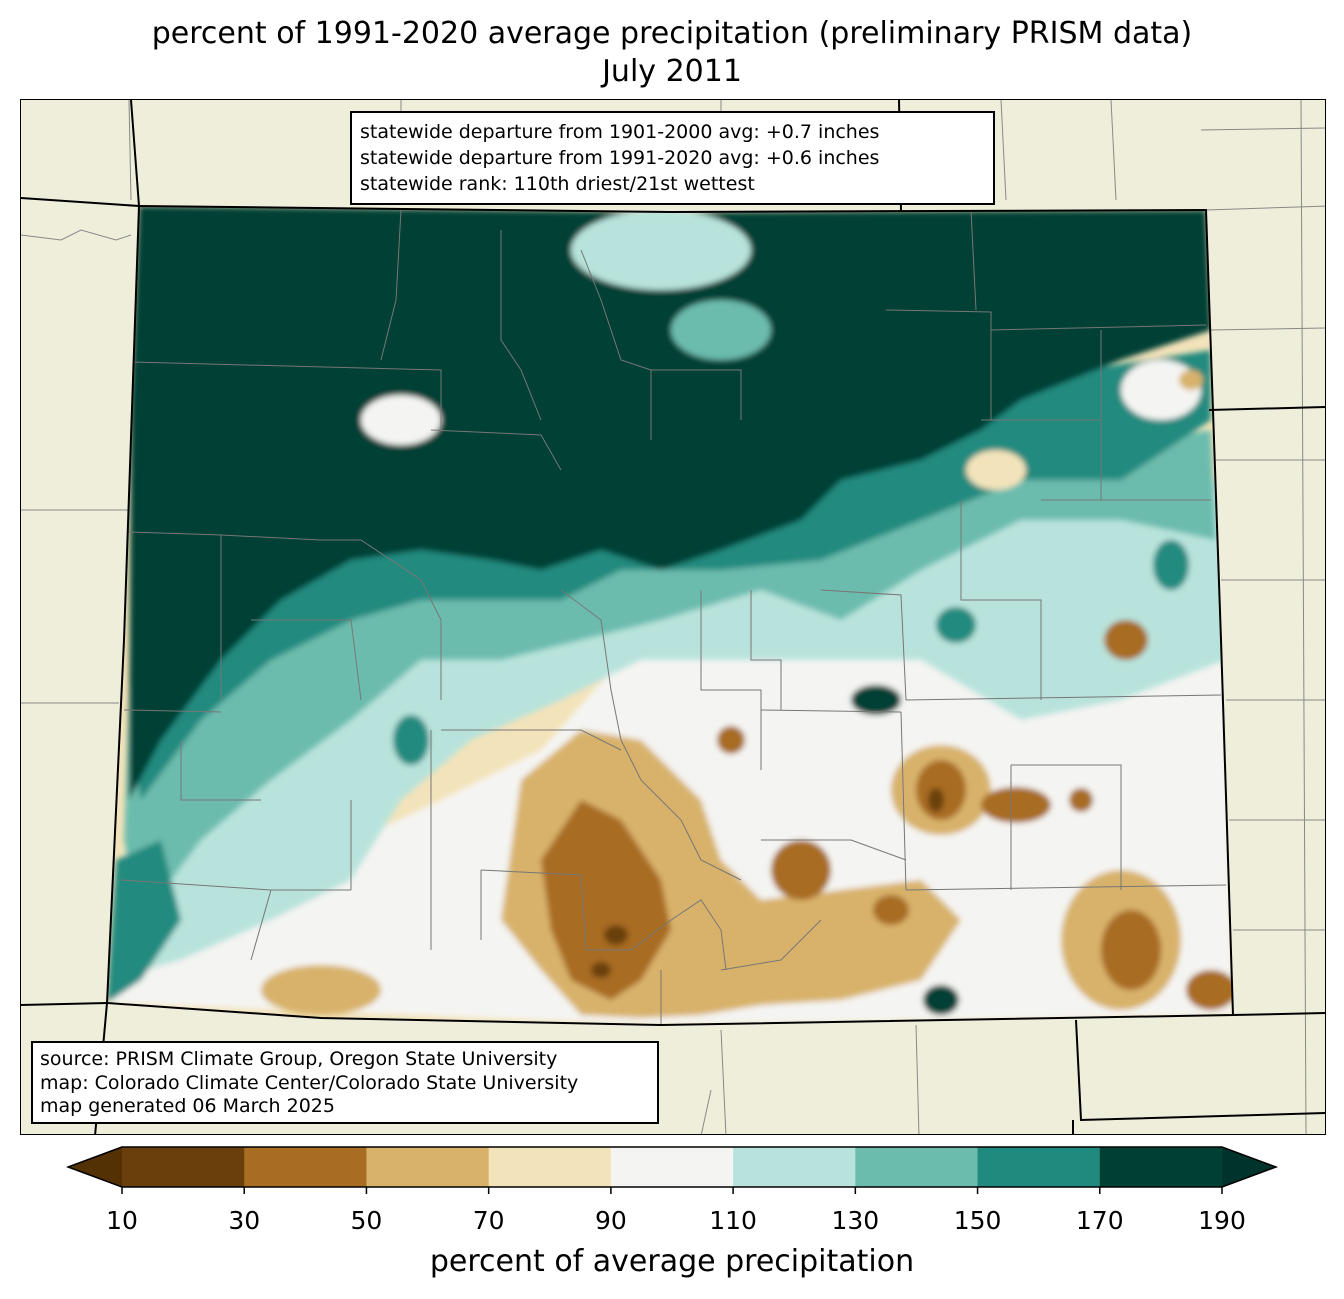 Image resolution: width=1344 pixels, height=1299 pixels. Describe the element at coordinates (489, 1220) in the screenshot. I see `colorbar-tick-label: 70` at that location.